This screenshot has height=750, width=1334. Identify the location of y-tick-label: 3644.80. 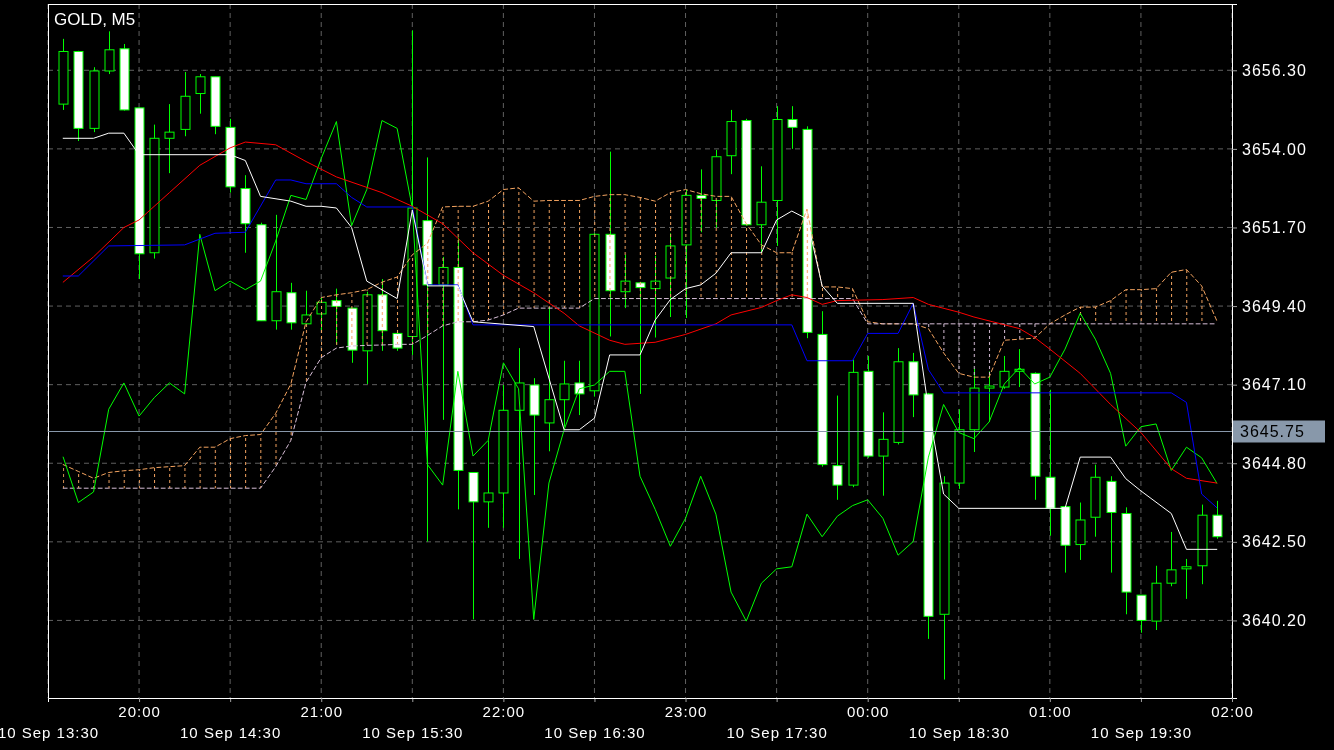
(1274, 463).